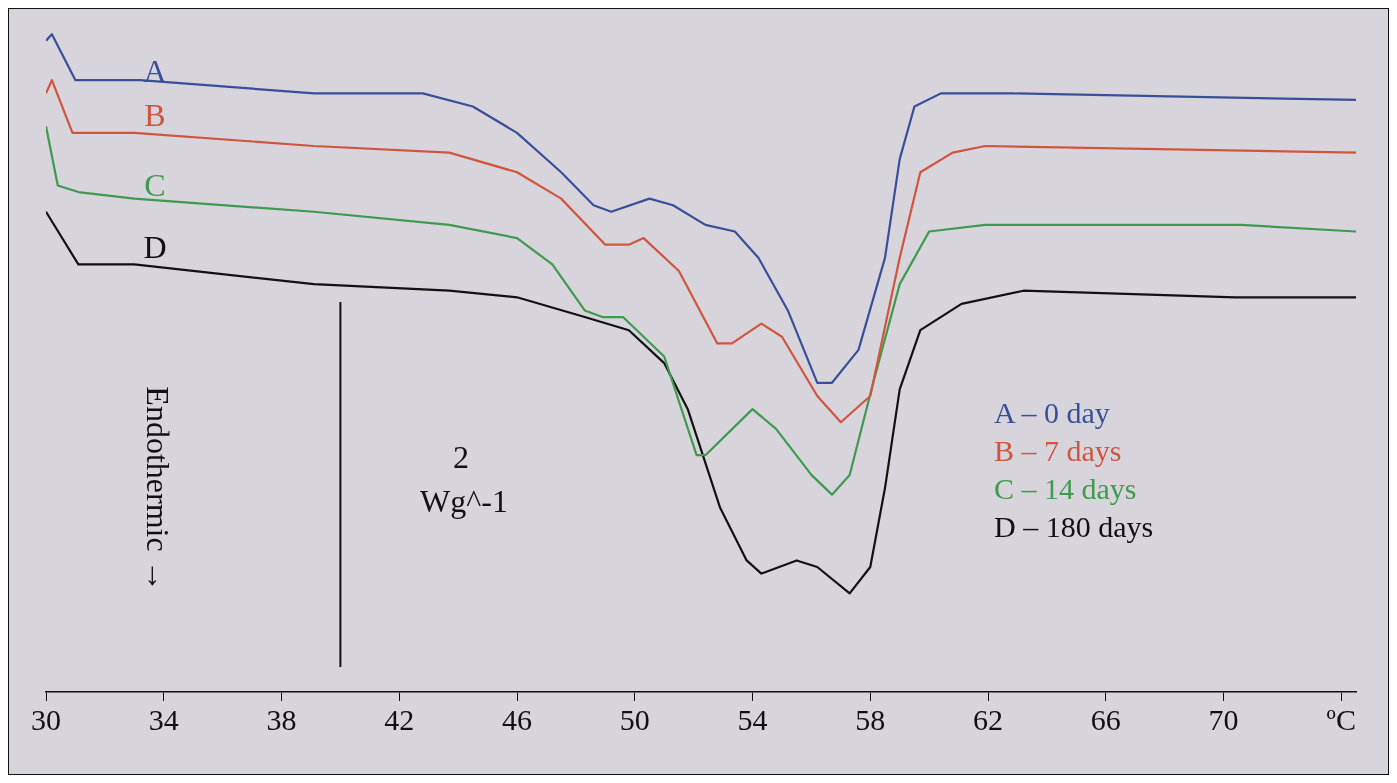 The image size is (1397, 783). I want to click on x-tick-label: 70, so click(1223, 719).